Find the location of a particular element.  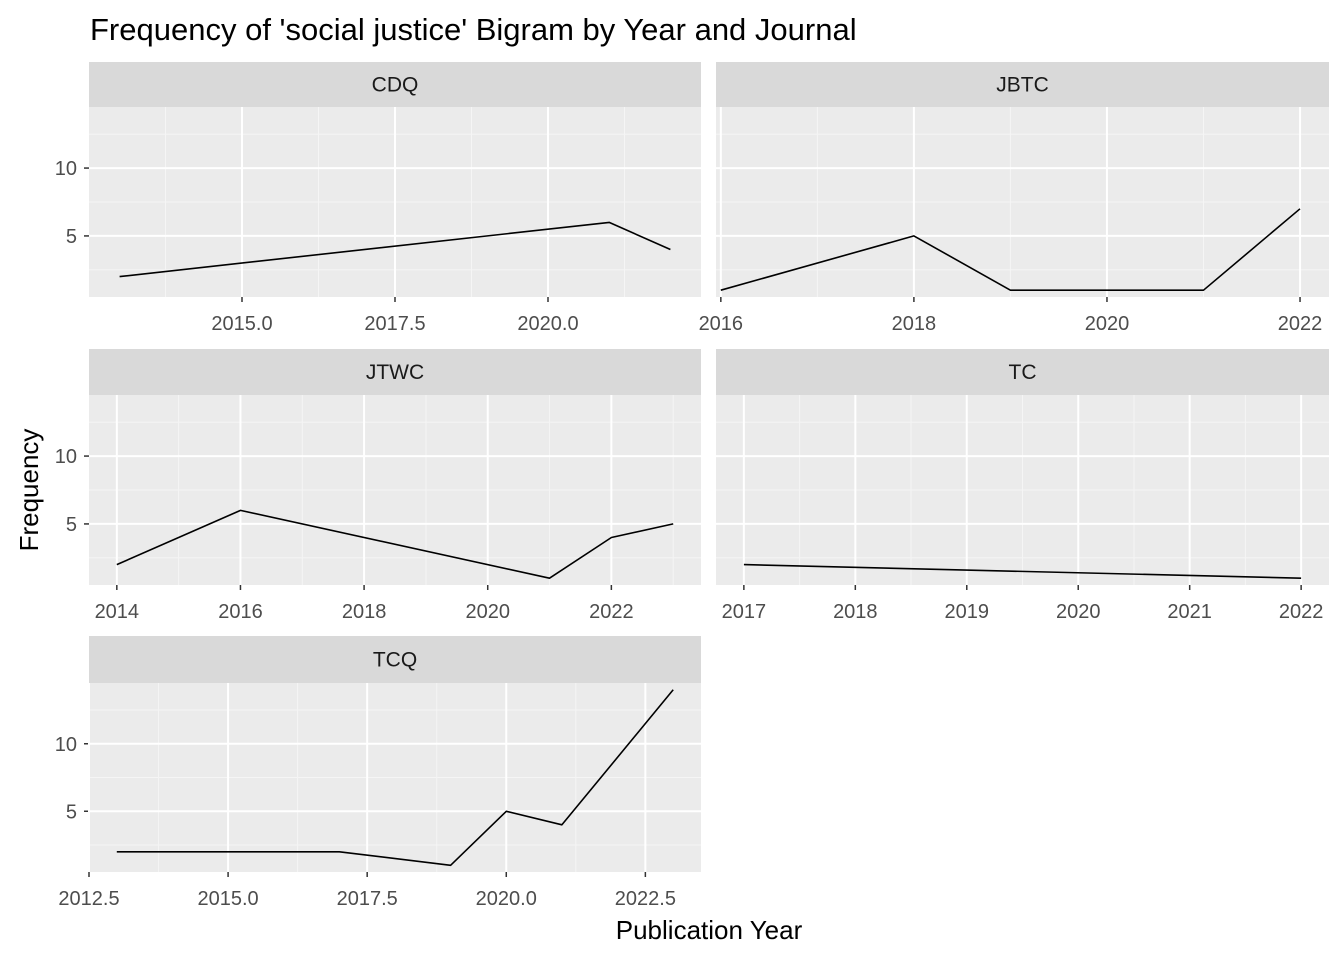

x-axis-title: Publication Year is located at coordinates (709, 930).